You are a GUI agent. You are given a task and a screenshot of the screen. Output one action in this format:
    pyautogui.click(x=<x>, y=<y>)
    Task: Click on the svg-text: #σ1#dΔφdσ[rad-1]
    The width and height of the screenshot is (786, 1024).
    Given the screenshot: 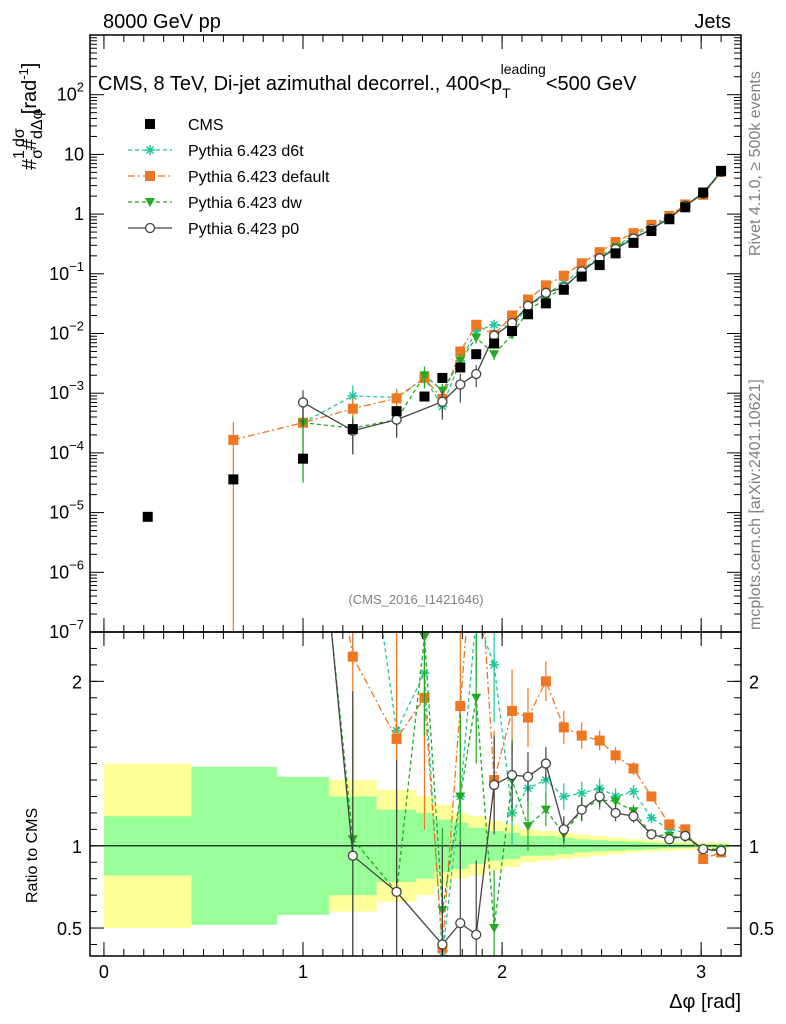 What is the action you would take?
    pyautogui.click(x=28, y=116)
    